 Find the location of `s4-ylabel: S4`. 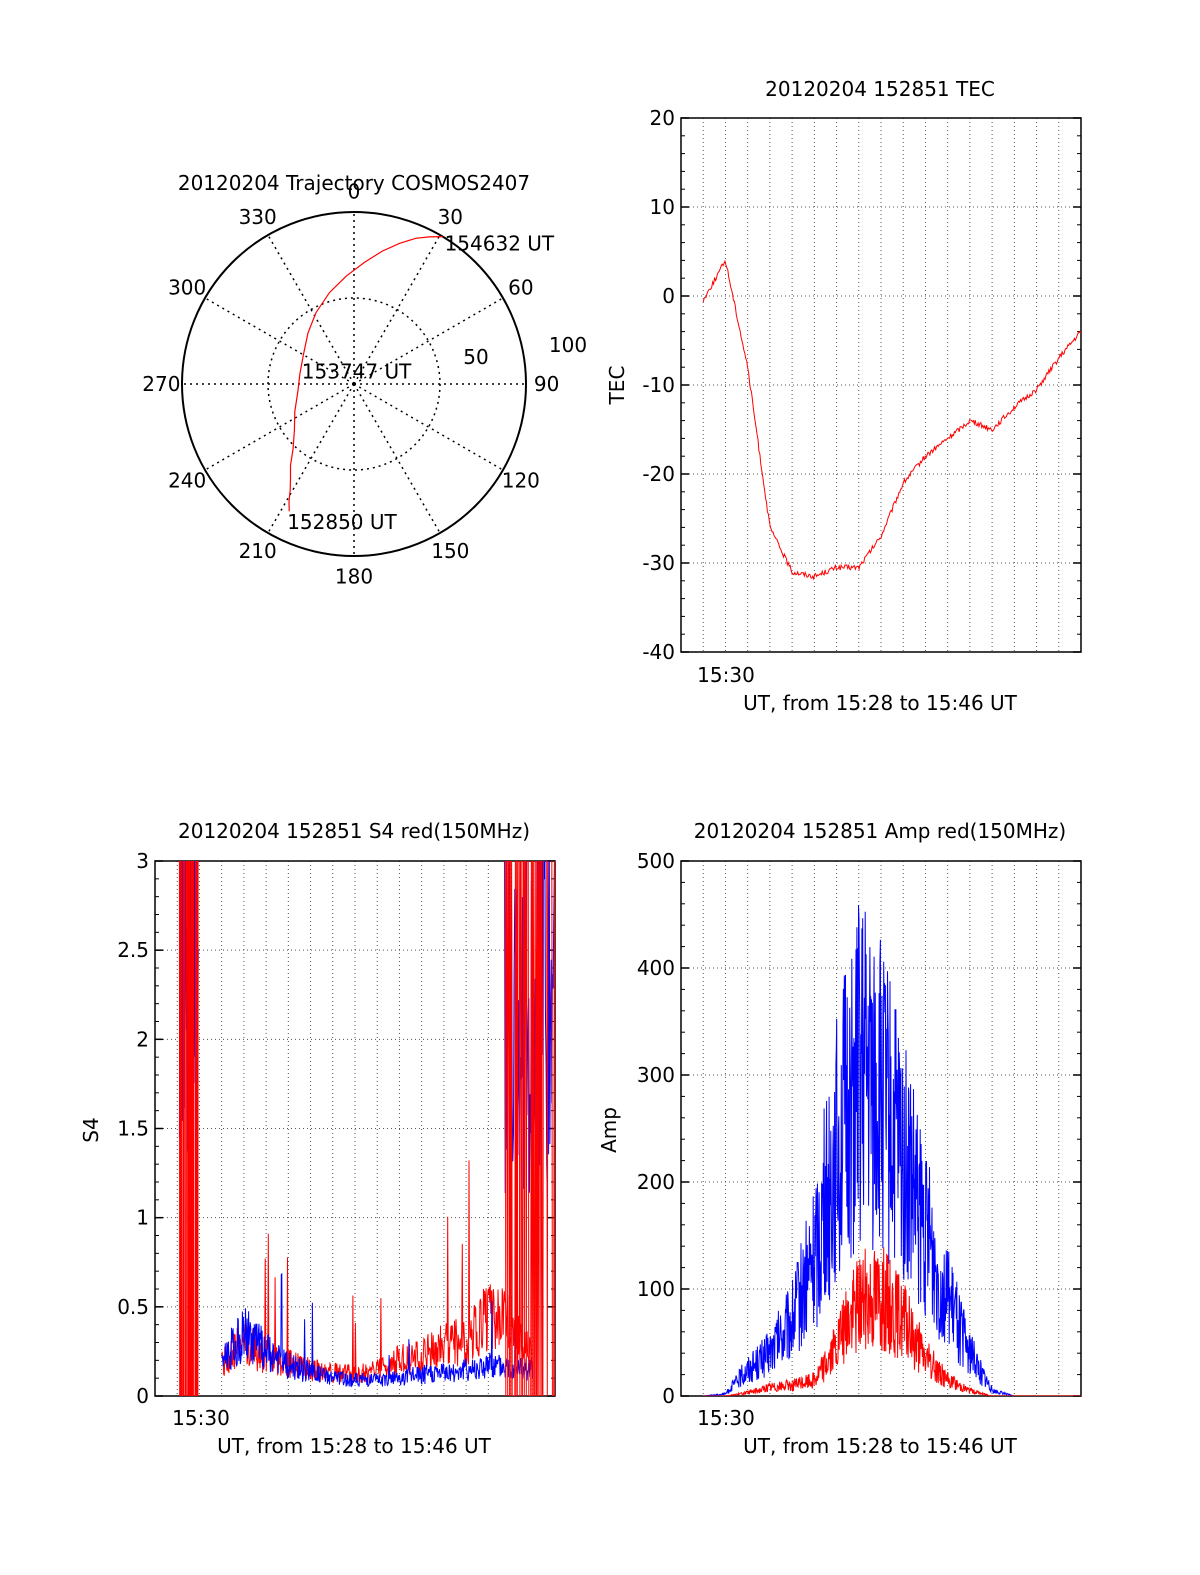

s4-ylabel: S4 is located at coordinates (91, 1129).